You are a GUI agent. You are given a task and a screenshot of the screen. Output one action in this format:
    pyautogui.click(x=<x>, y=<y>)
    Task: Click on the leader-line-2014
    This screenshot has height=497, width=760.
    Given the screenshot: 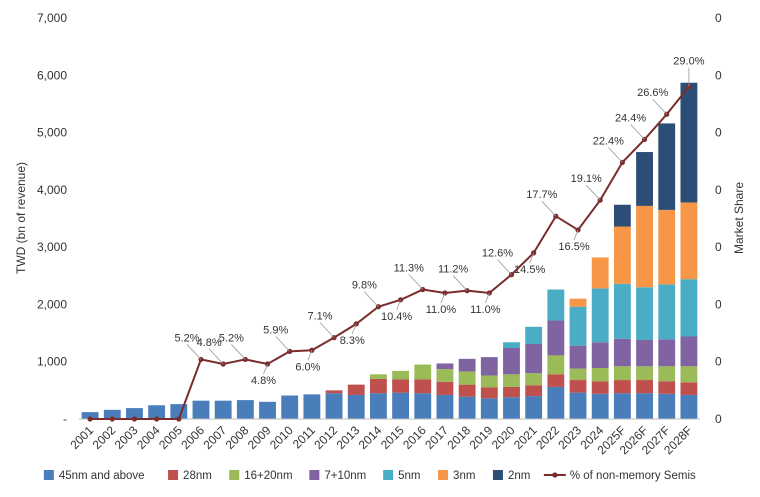 What is the action you would take?
    pyautogui.click(x=371, y=299)
    